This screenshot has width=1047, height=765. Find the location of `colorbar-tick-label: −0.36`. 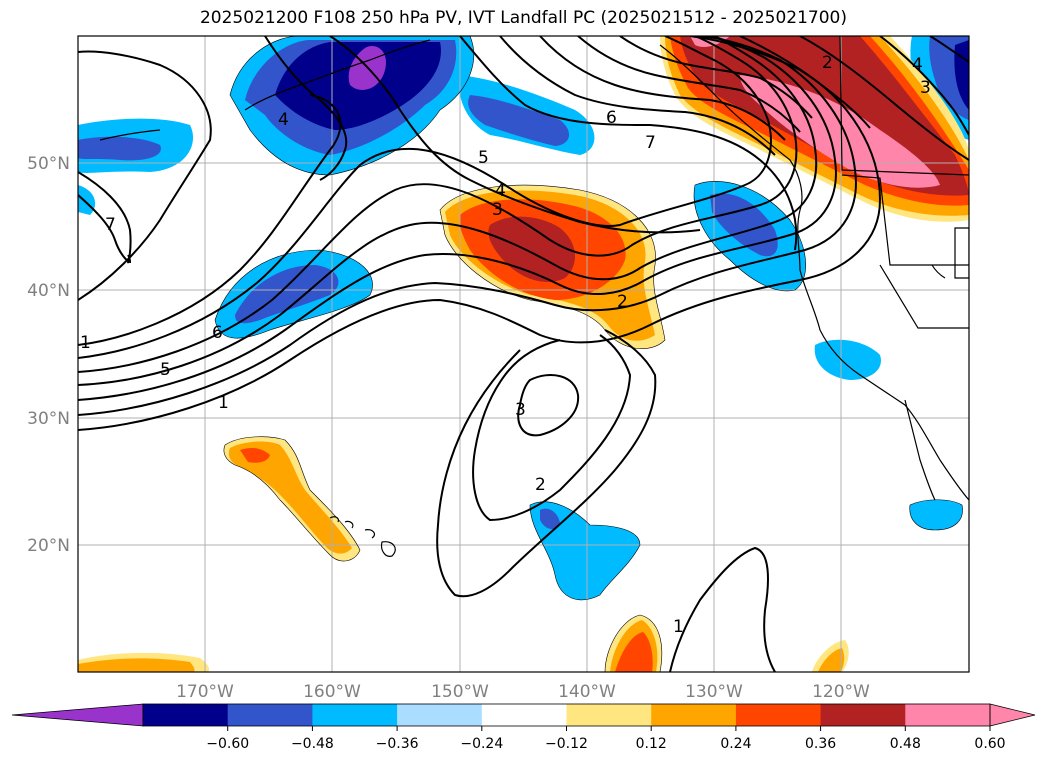

colorbar-tick-label: −0.36 is located at coordinates (397, 744).